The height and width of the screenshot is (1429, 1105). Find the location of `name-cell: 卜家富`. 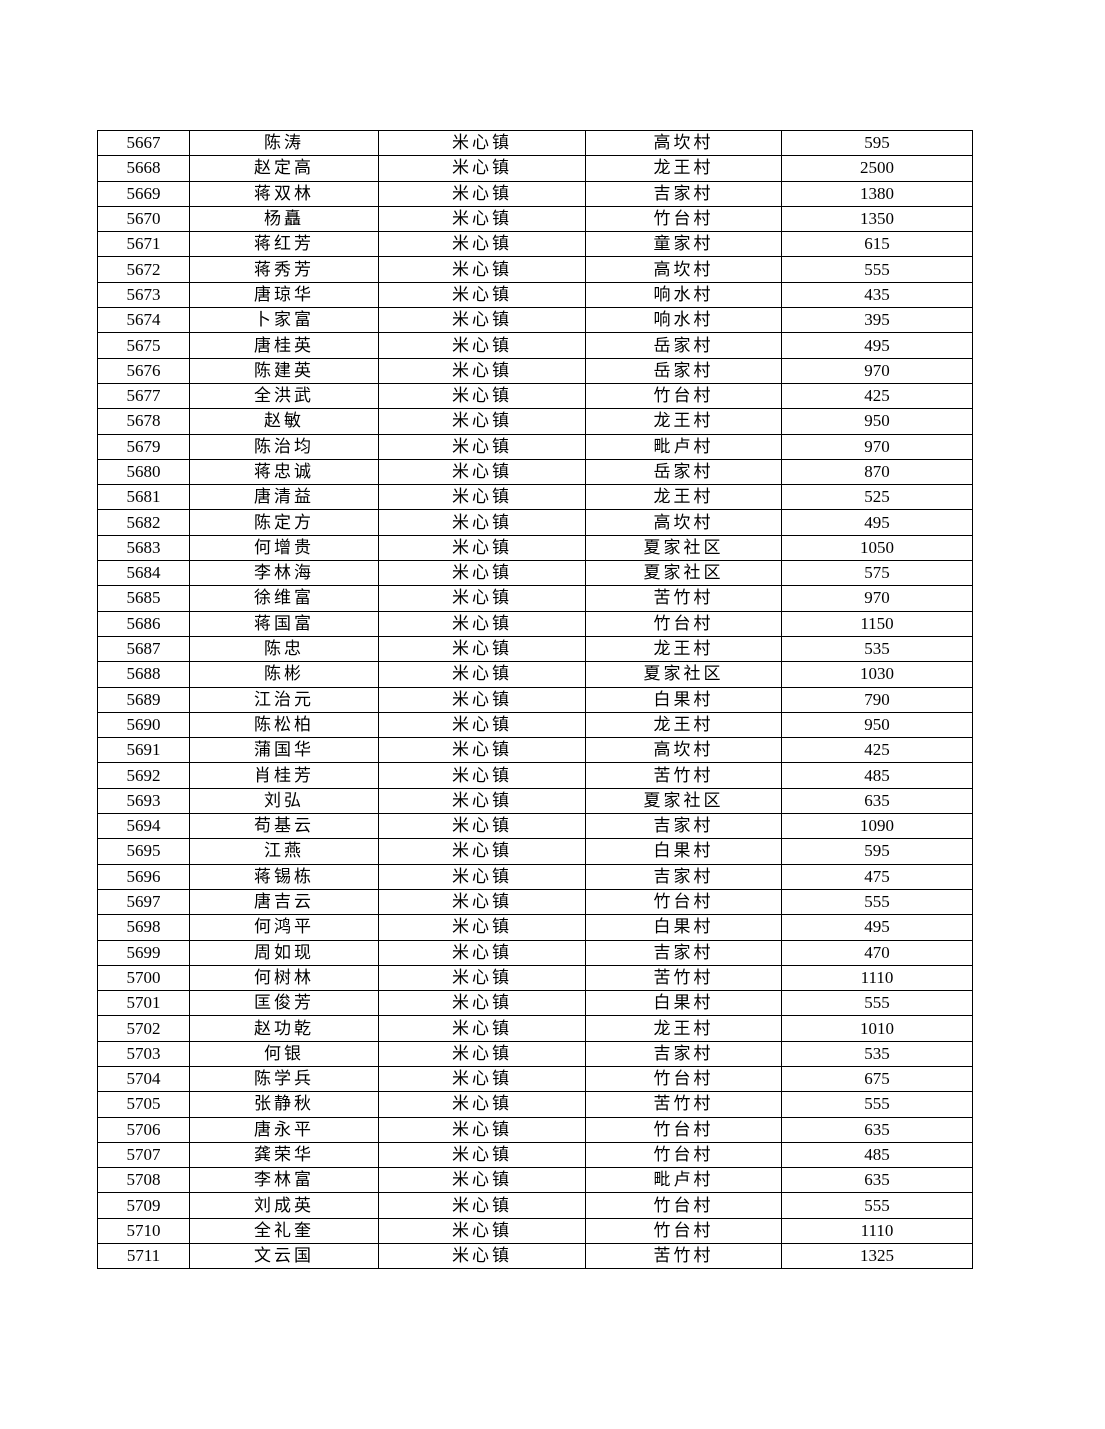

name-cell: 卜家富 is located at coordinates (284, 320).